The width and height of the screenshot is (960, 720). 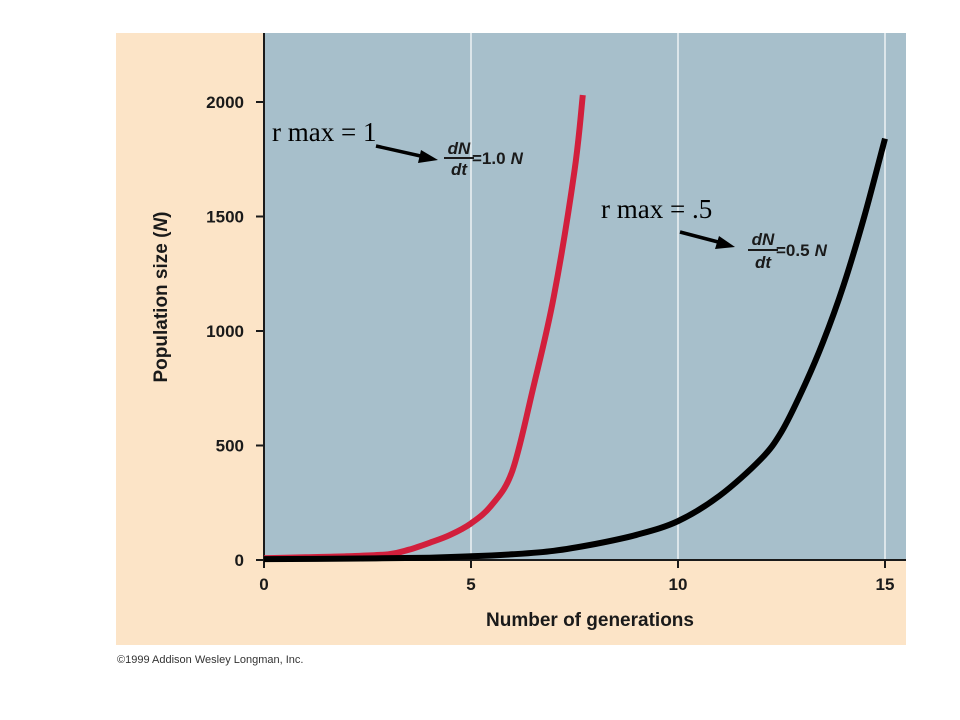 I want to click on annotation-rmax-1: r max = 1 dN dt =1.0 N, so click(x=398, y=148).